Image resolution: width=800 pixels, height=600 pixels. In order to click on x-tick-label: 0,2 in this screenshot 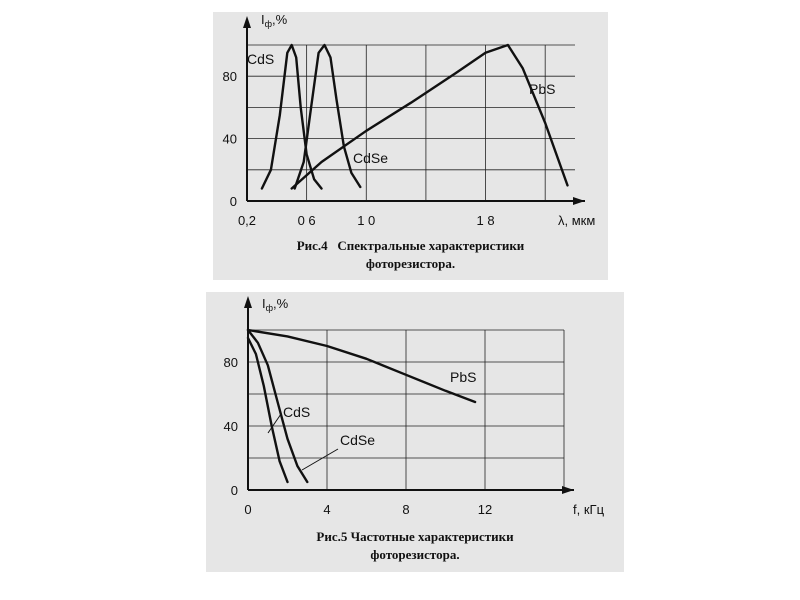, I will do `click(247, 220)`.